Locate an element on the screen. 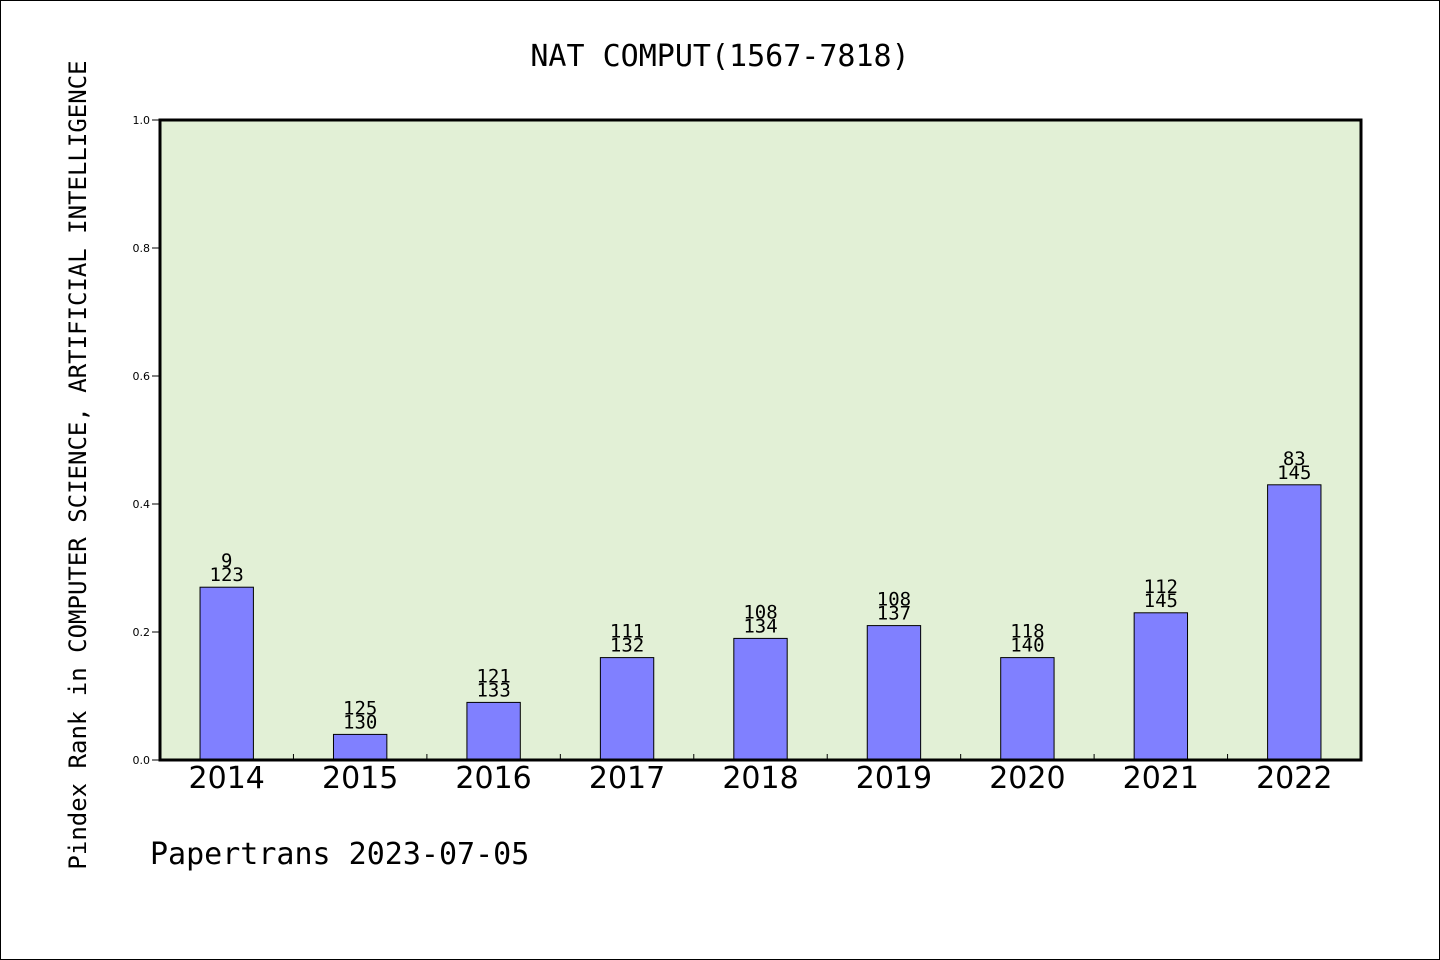 Image resolution: width=1440 pixels, height=960 pixels. x-tick-label-2016: 2016 is located at coordinates (493, 778).